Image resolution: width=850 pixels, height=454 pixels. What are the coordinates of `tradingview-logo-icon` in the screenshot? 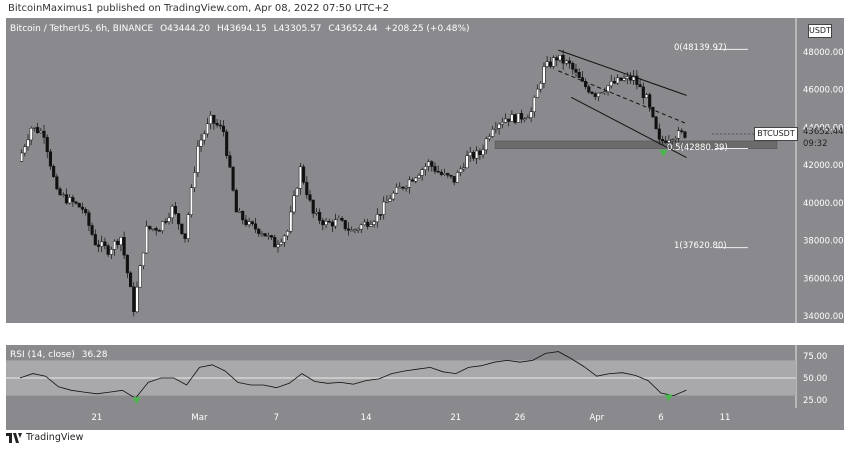 It's located at (14, 437).